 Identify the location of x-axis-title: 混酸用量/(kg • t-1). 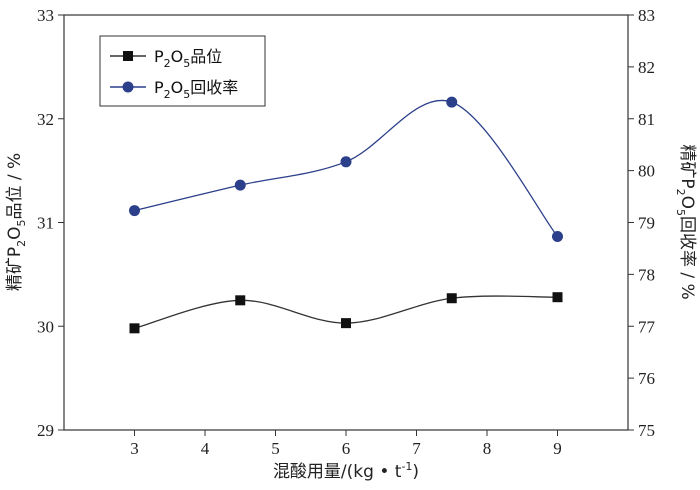
(346, 471).